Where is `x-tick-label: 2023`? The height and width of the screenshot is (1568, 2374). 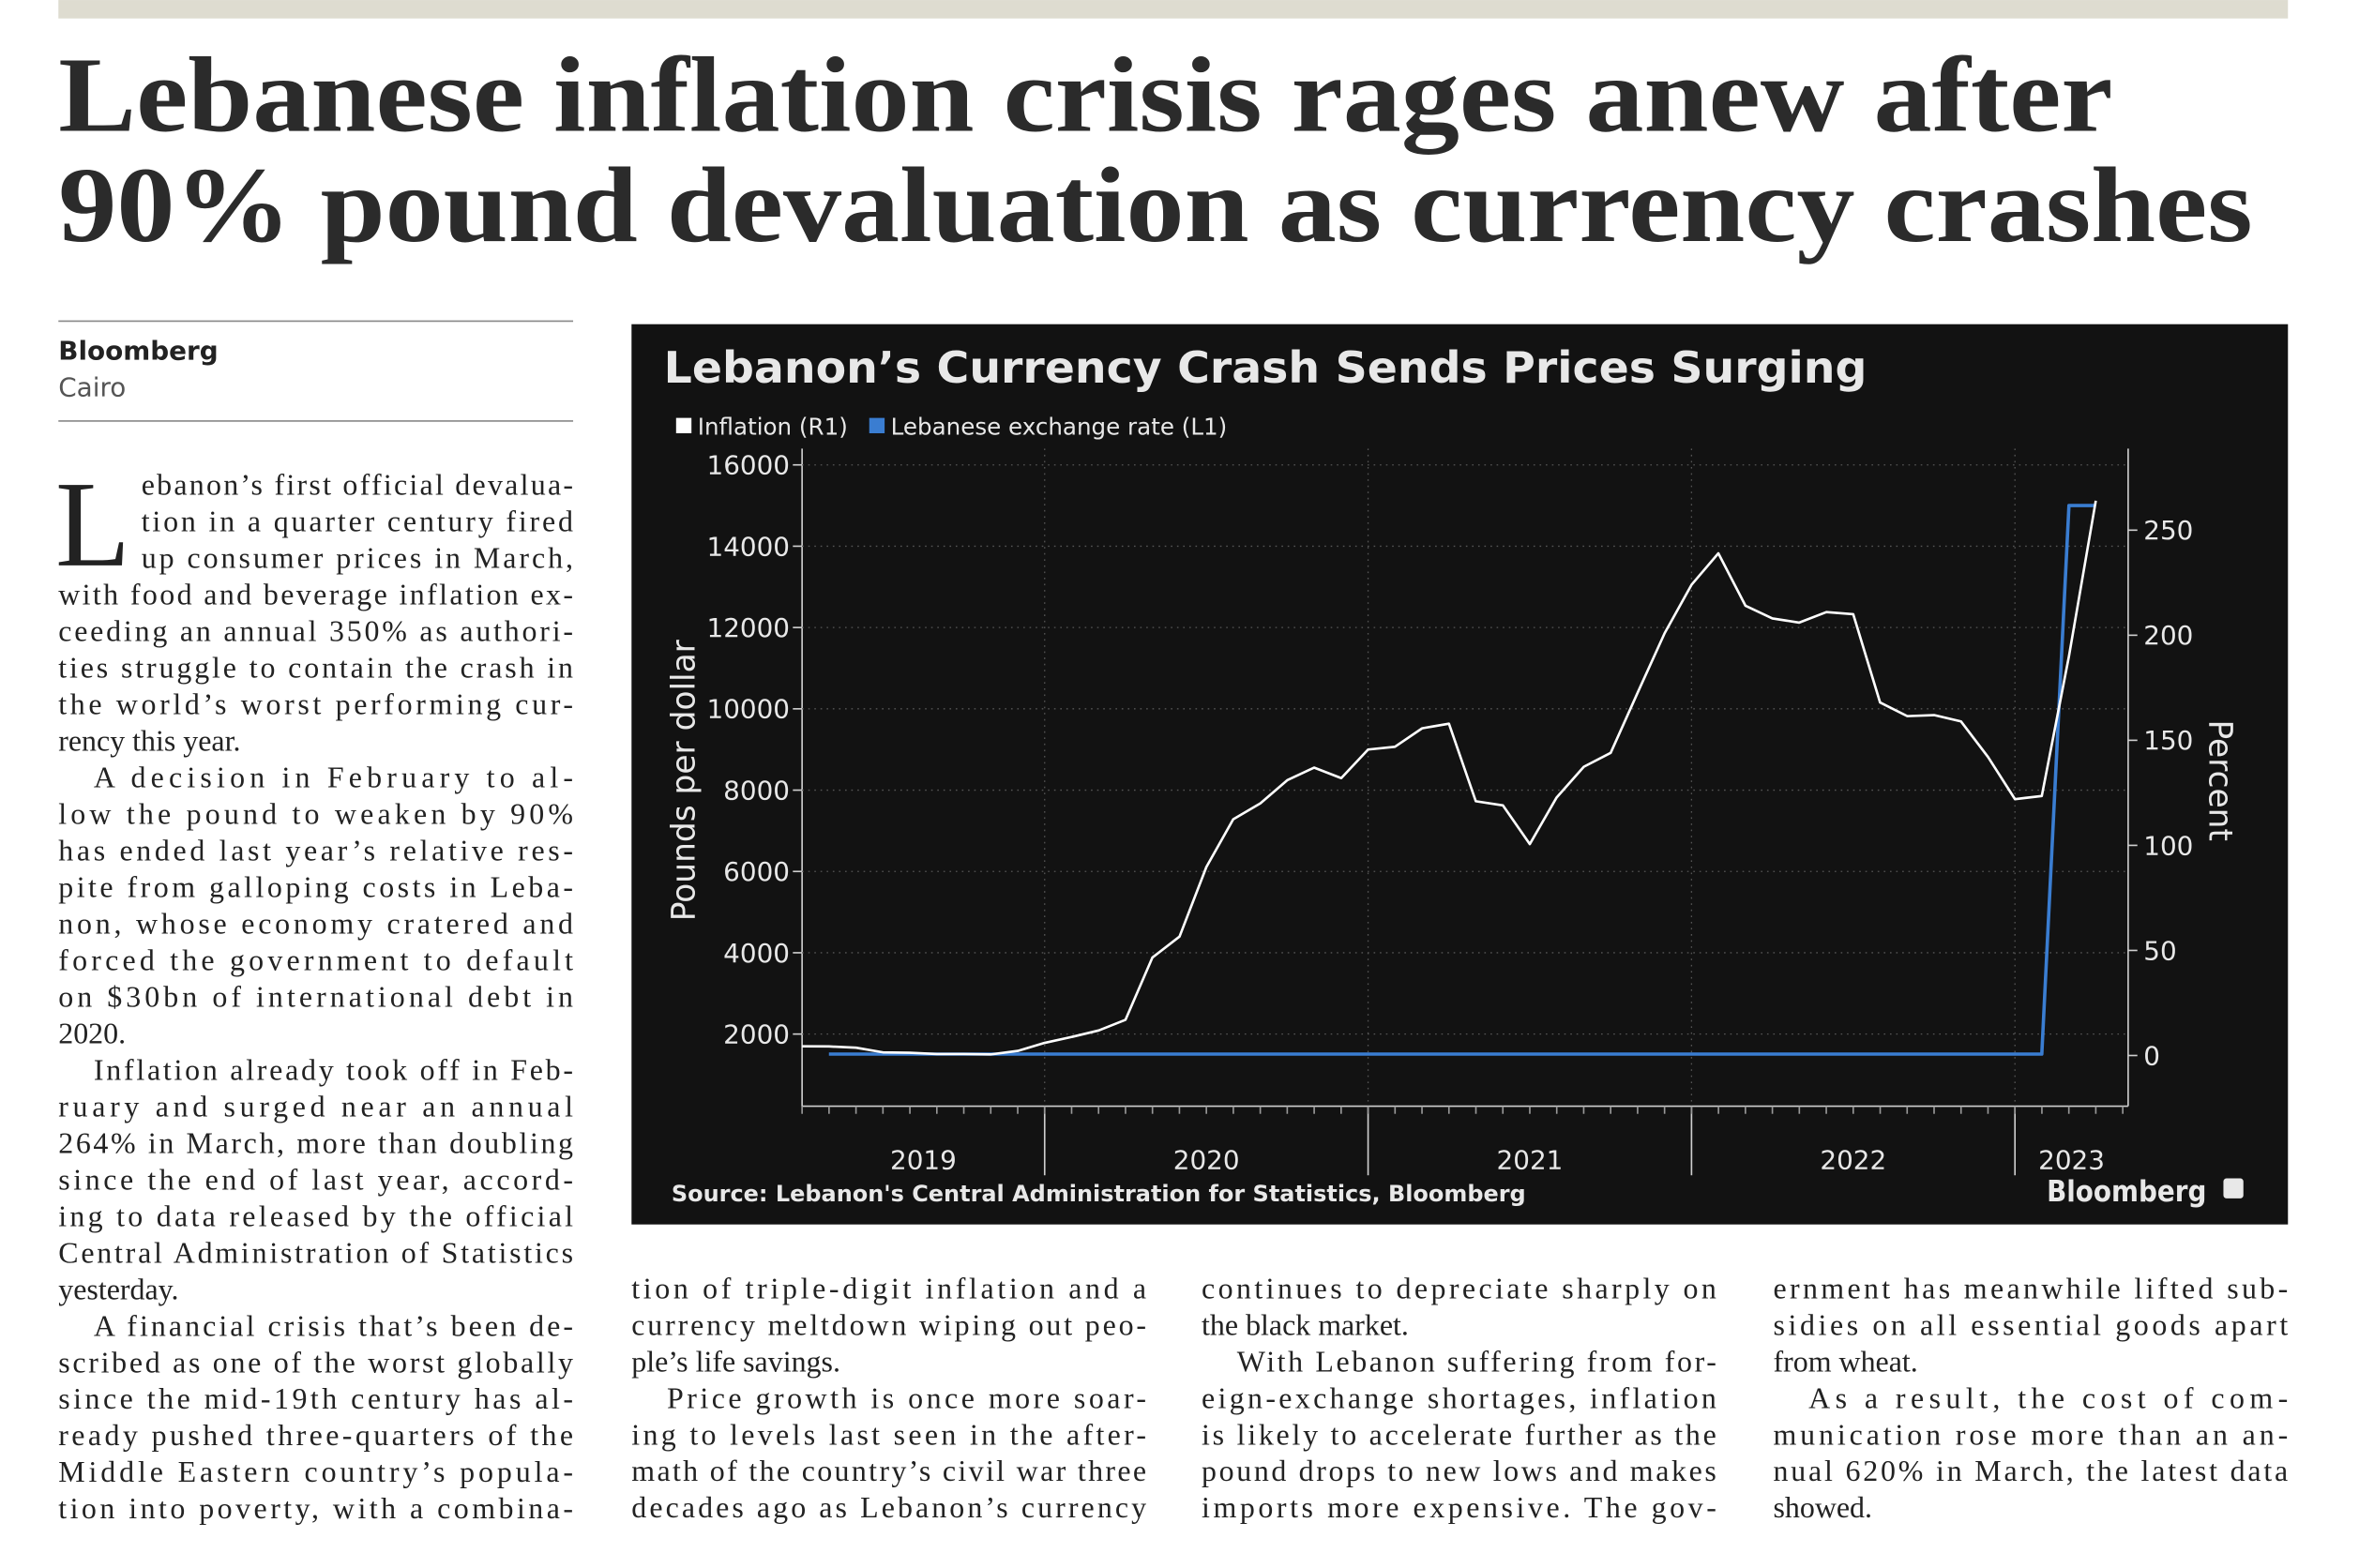
x-tick-label: 2023 is located at coordinates (2071, 1160).